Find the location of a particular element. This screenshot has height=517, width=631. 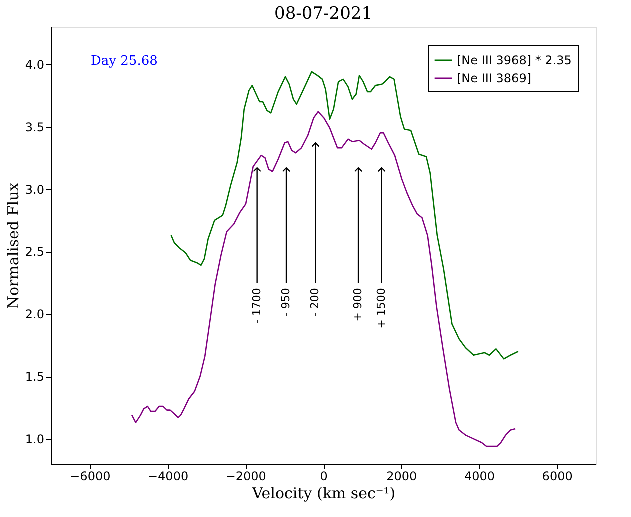

x-tick-label: 0 is located at coordinates (324, 477).